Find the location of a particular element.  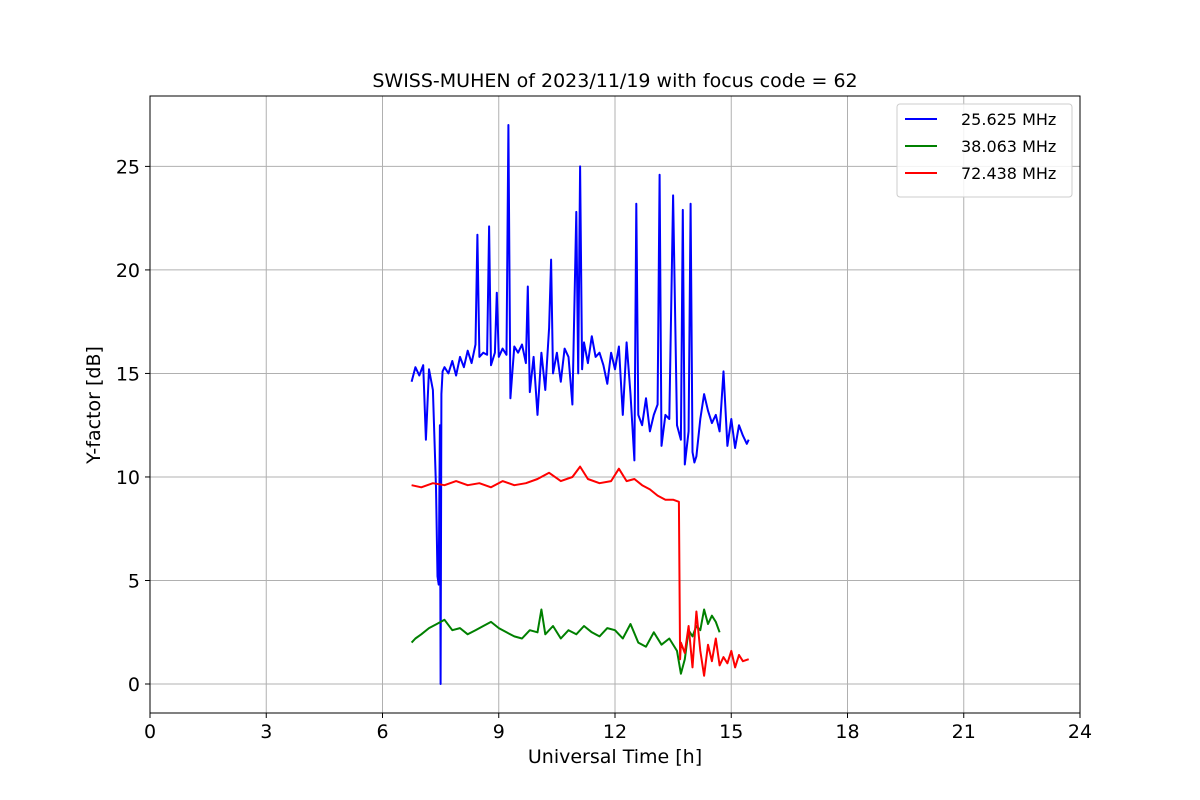

legend-box is located at coordinates (984, 150).